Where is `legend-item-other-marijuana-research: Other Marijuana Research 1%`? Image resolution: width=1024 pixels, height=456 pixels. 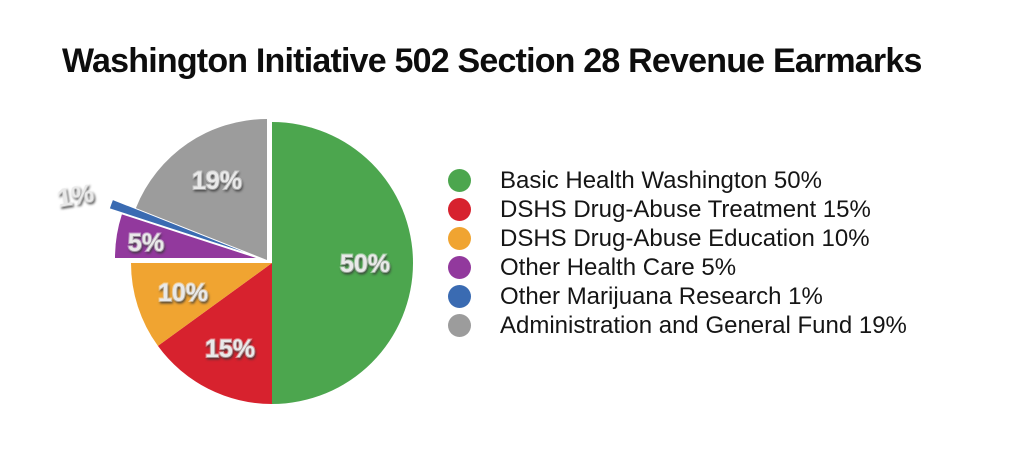 legend-item-other-marijuana-research: Other Marijuana Research 1% is located at coordinates (677, 296).